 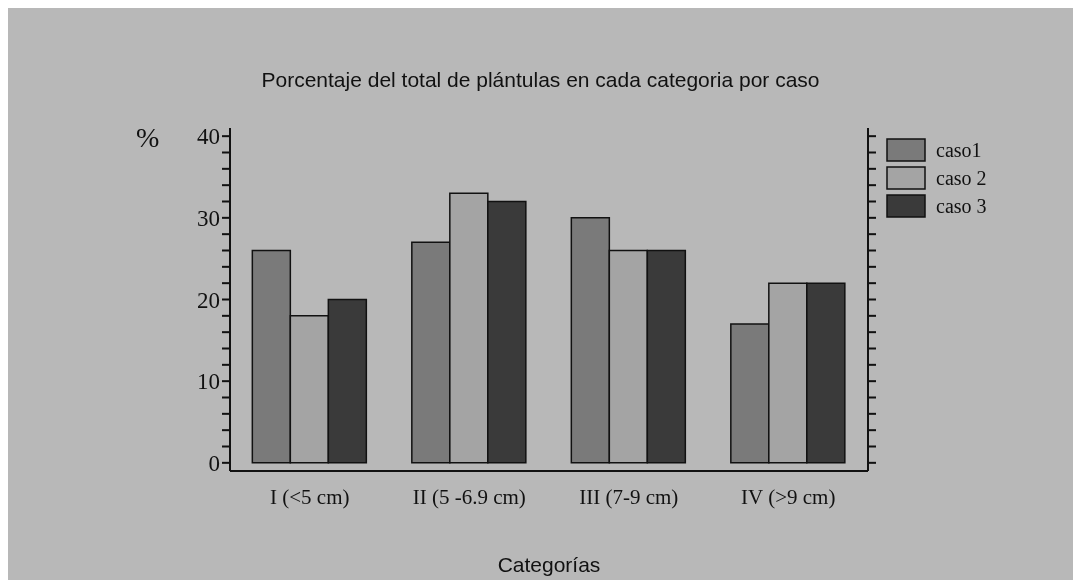 What do you see at coordinates (549, 565) in the screenshot?
I see `x-axis-title: Categorías` at bounding box center [549, 565].